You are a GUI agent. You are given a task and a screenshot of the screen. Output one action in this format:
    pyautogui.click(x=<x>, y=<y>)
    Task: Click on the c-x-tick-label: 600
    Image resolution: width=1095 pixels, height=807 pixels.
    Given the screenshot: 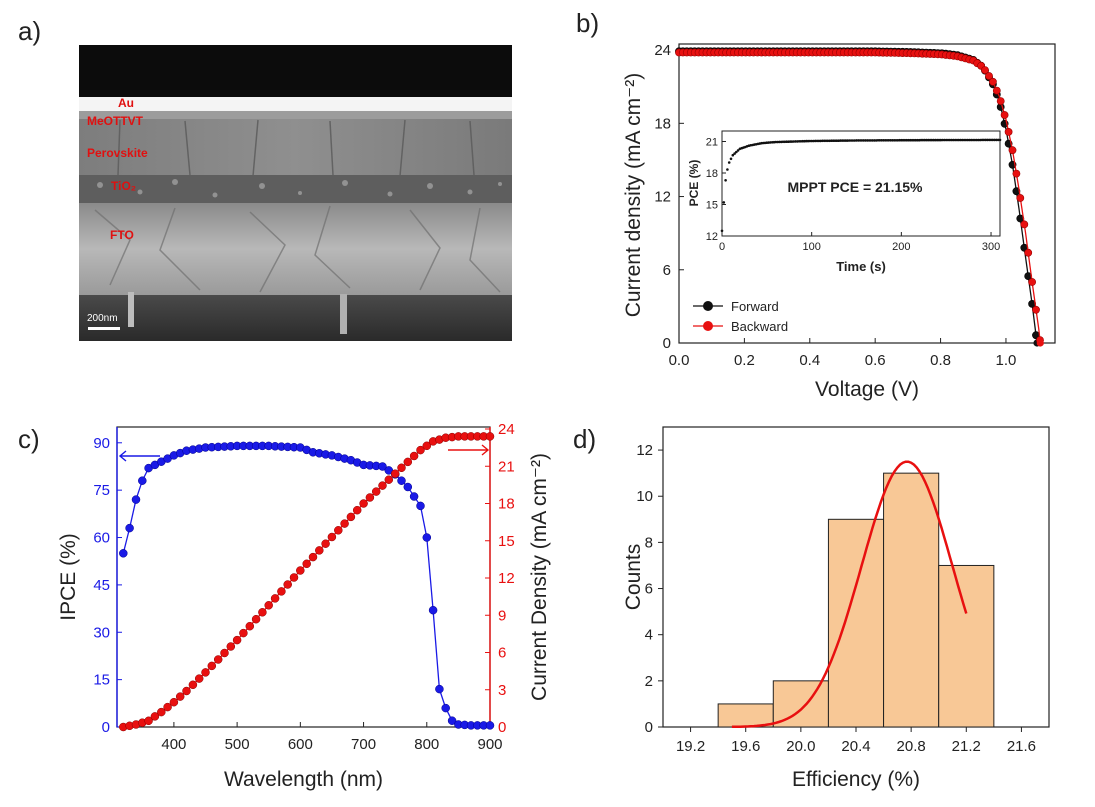 What is the action you would take?
    pyautogui.click(x=300, y=744)
    